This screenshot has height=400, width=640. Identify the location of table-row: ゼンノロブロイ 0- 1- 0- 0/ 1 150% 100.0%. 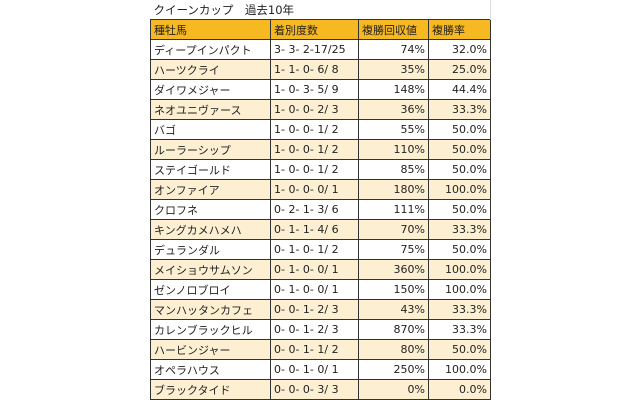
(320, 289).